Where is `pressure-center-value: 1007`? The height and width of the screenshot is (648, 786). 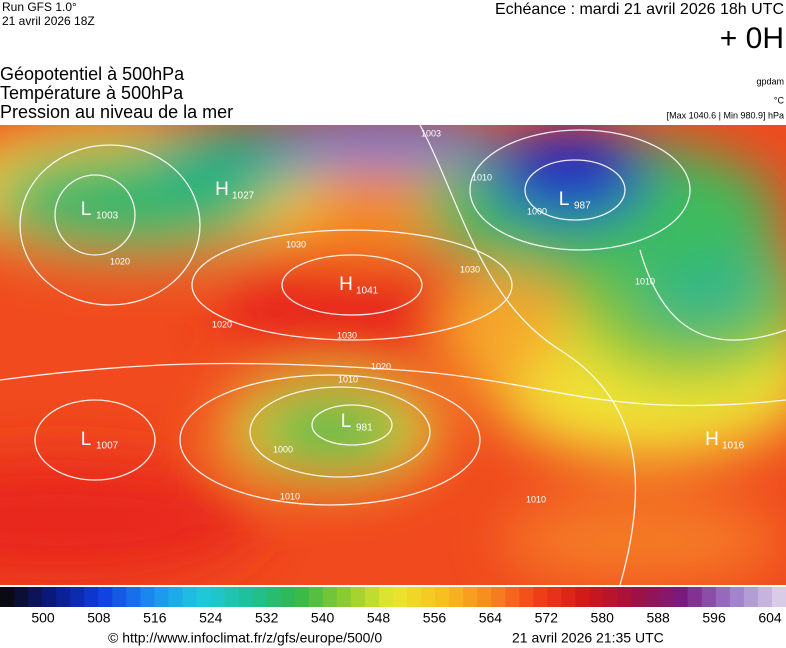
pressure-center-value: 1007 is located at coordinates (107, 446).